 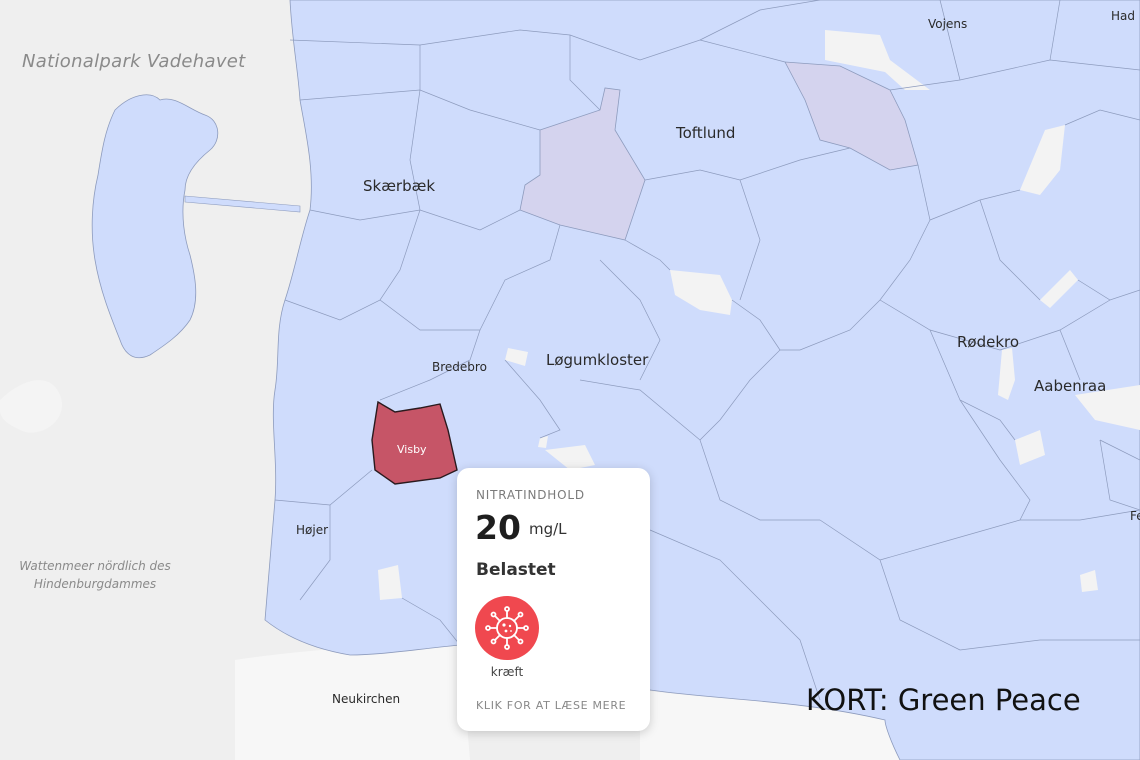 What do you see at coordinates (943, 700) in the screenshot?
I see `map-credit: KORT: Green Peace` at bounding box center [943, 700].